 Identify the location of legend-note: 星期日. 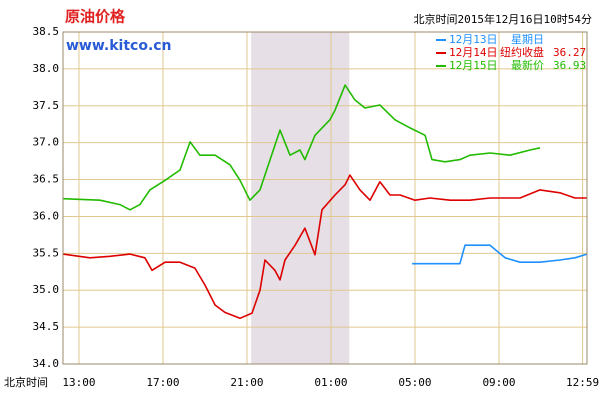
(527, 39).